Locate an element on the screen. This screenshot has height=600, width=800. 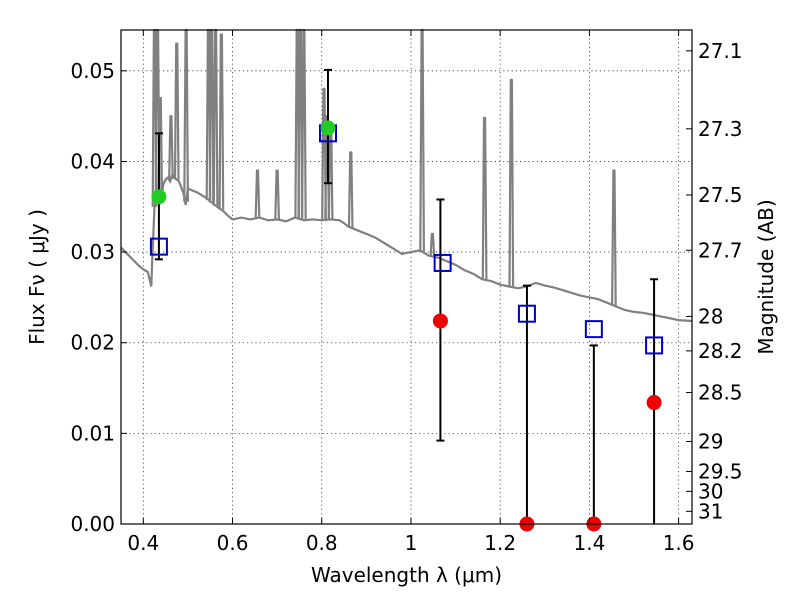
x-tick-label: 1.6 is located at coordinates (679, 543).